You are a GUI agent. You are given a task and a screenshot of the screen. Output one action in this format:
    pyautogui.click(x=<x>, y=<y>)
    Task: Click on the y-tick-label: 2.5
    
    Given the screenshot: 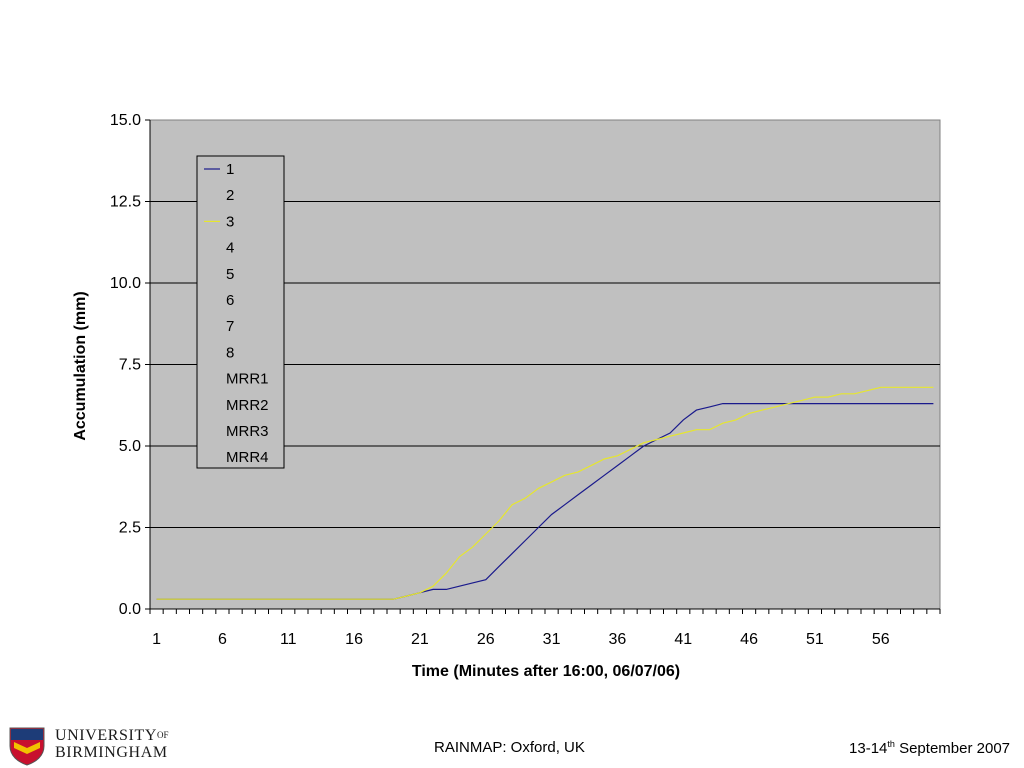 What is the action you would take?
    pyautogui.click(x=130, y=528)
    